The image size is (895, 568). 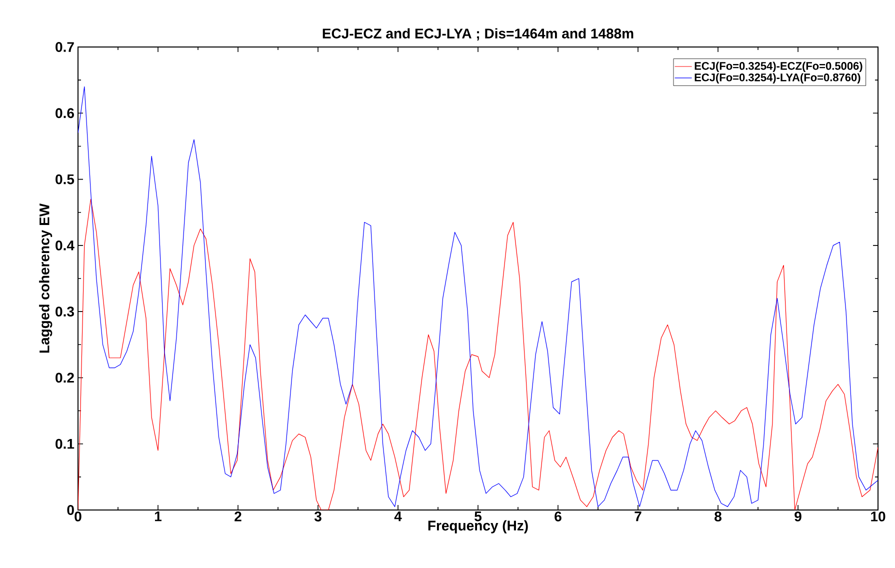 What do you see at coordinates (478, 34) in the screenshot?
I see `chart-title: ECJ-ECZ and ECJ-LYA ; Dis=1464m and 1488m` at bounding box center [478, 34].